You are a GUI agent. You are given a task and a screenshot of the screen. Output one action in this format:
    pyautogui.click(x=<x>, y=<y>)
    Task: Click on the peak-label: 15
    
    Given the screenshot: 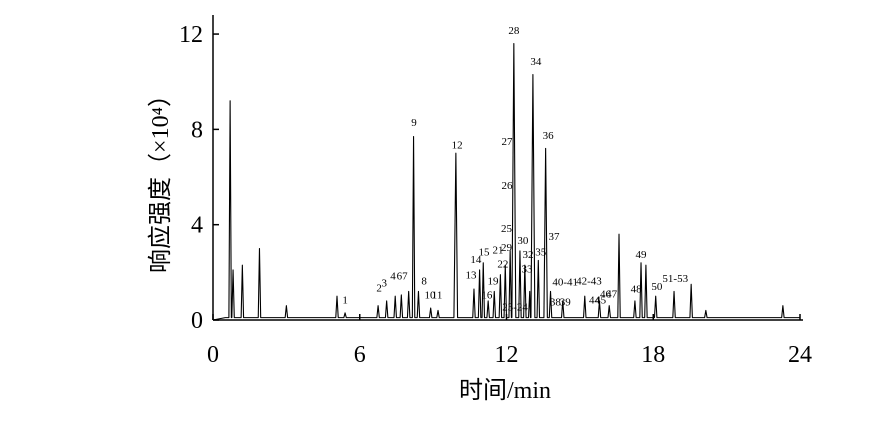 What is the action you would take?
    pyautogui.click(x=484, y=253)
    